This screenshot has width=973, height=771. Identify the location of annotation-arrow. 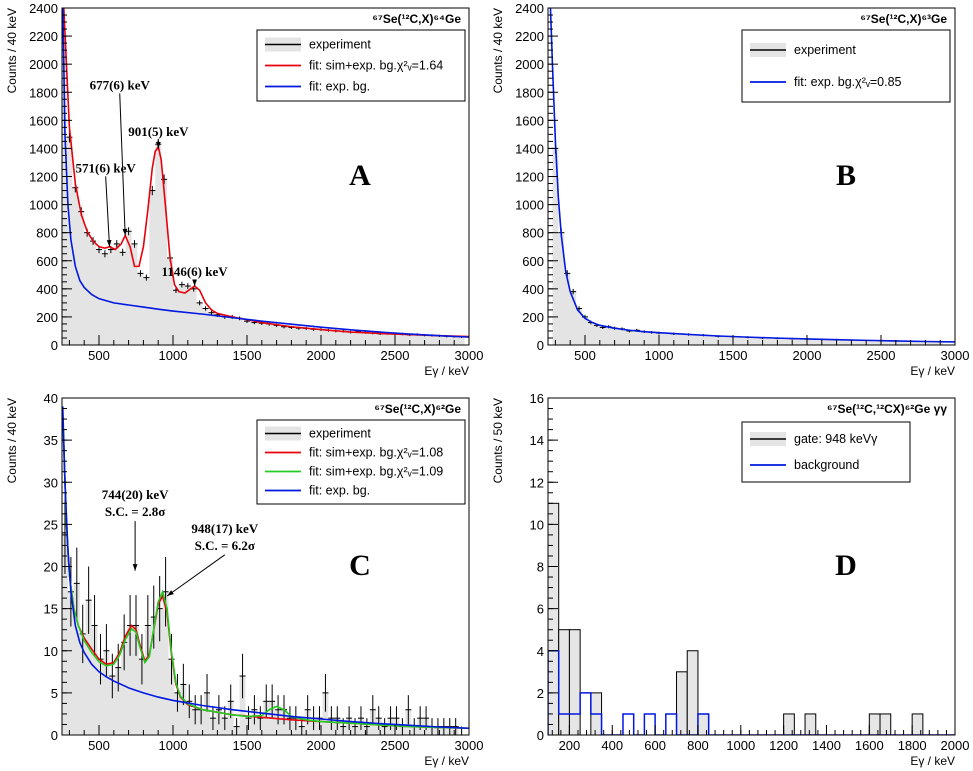
(196, 575).